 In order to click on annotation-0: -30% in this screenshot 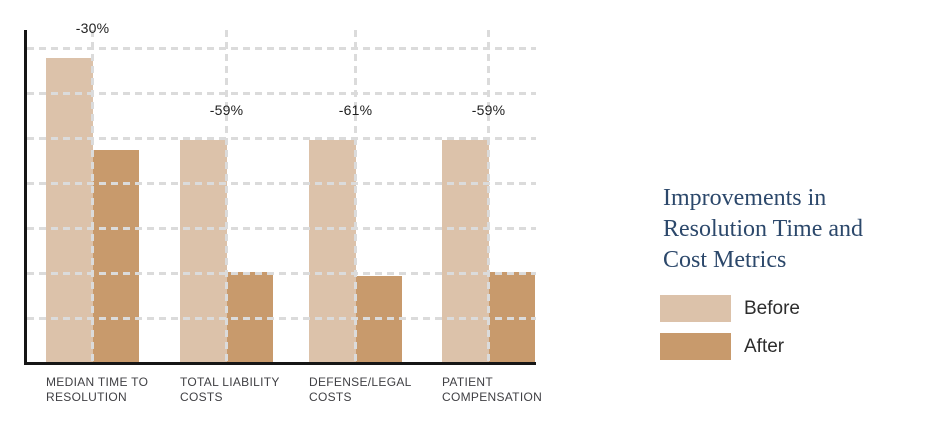, I will do `click(92, 28)`.